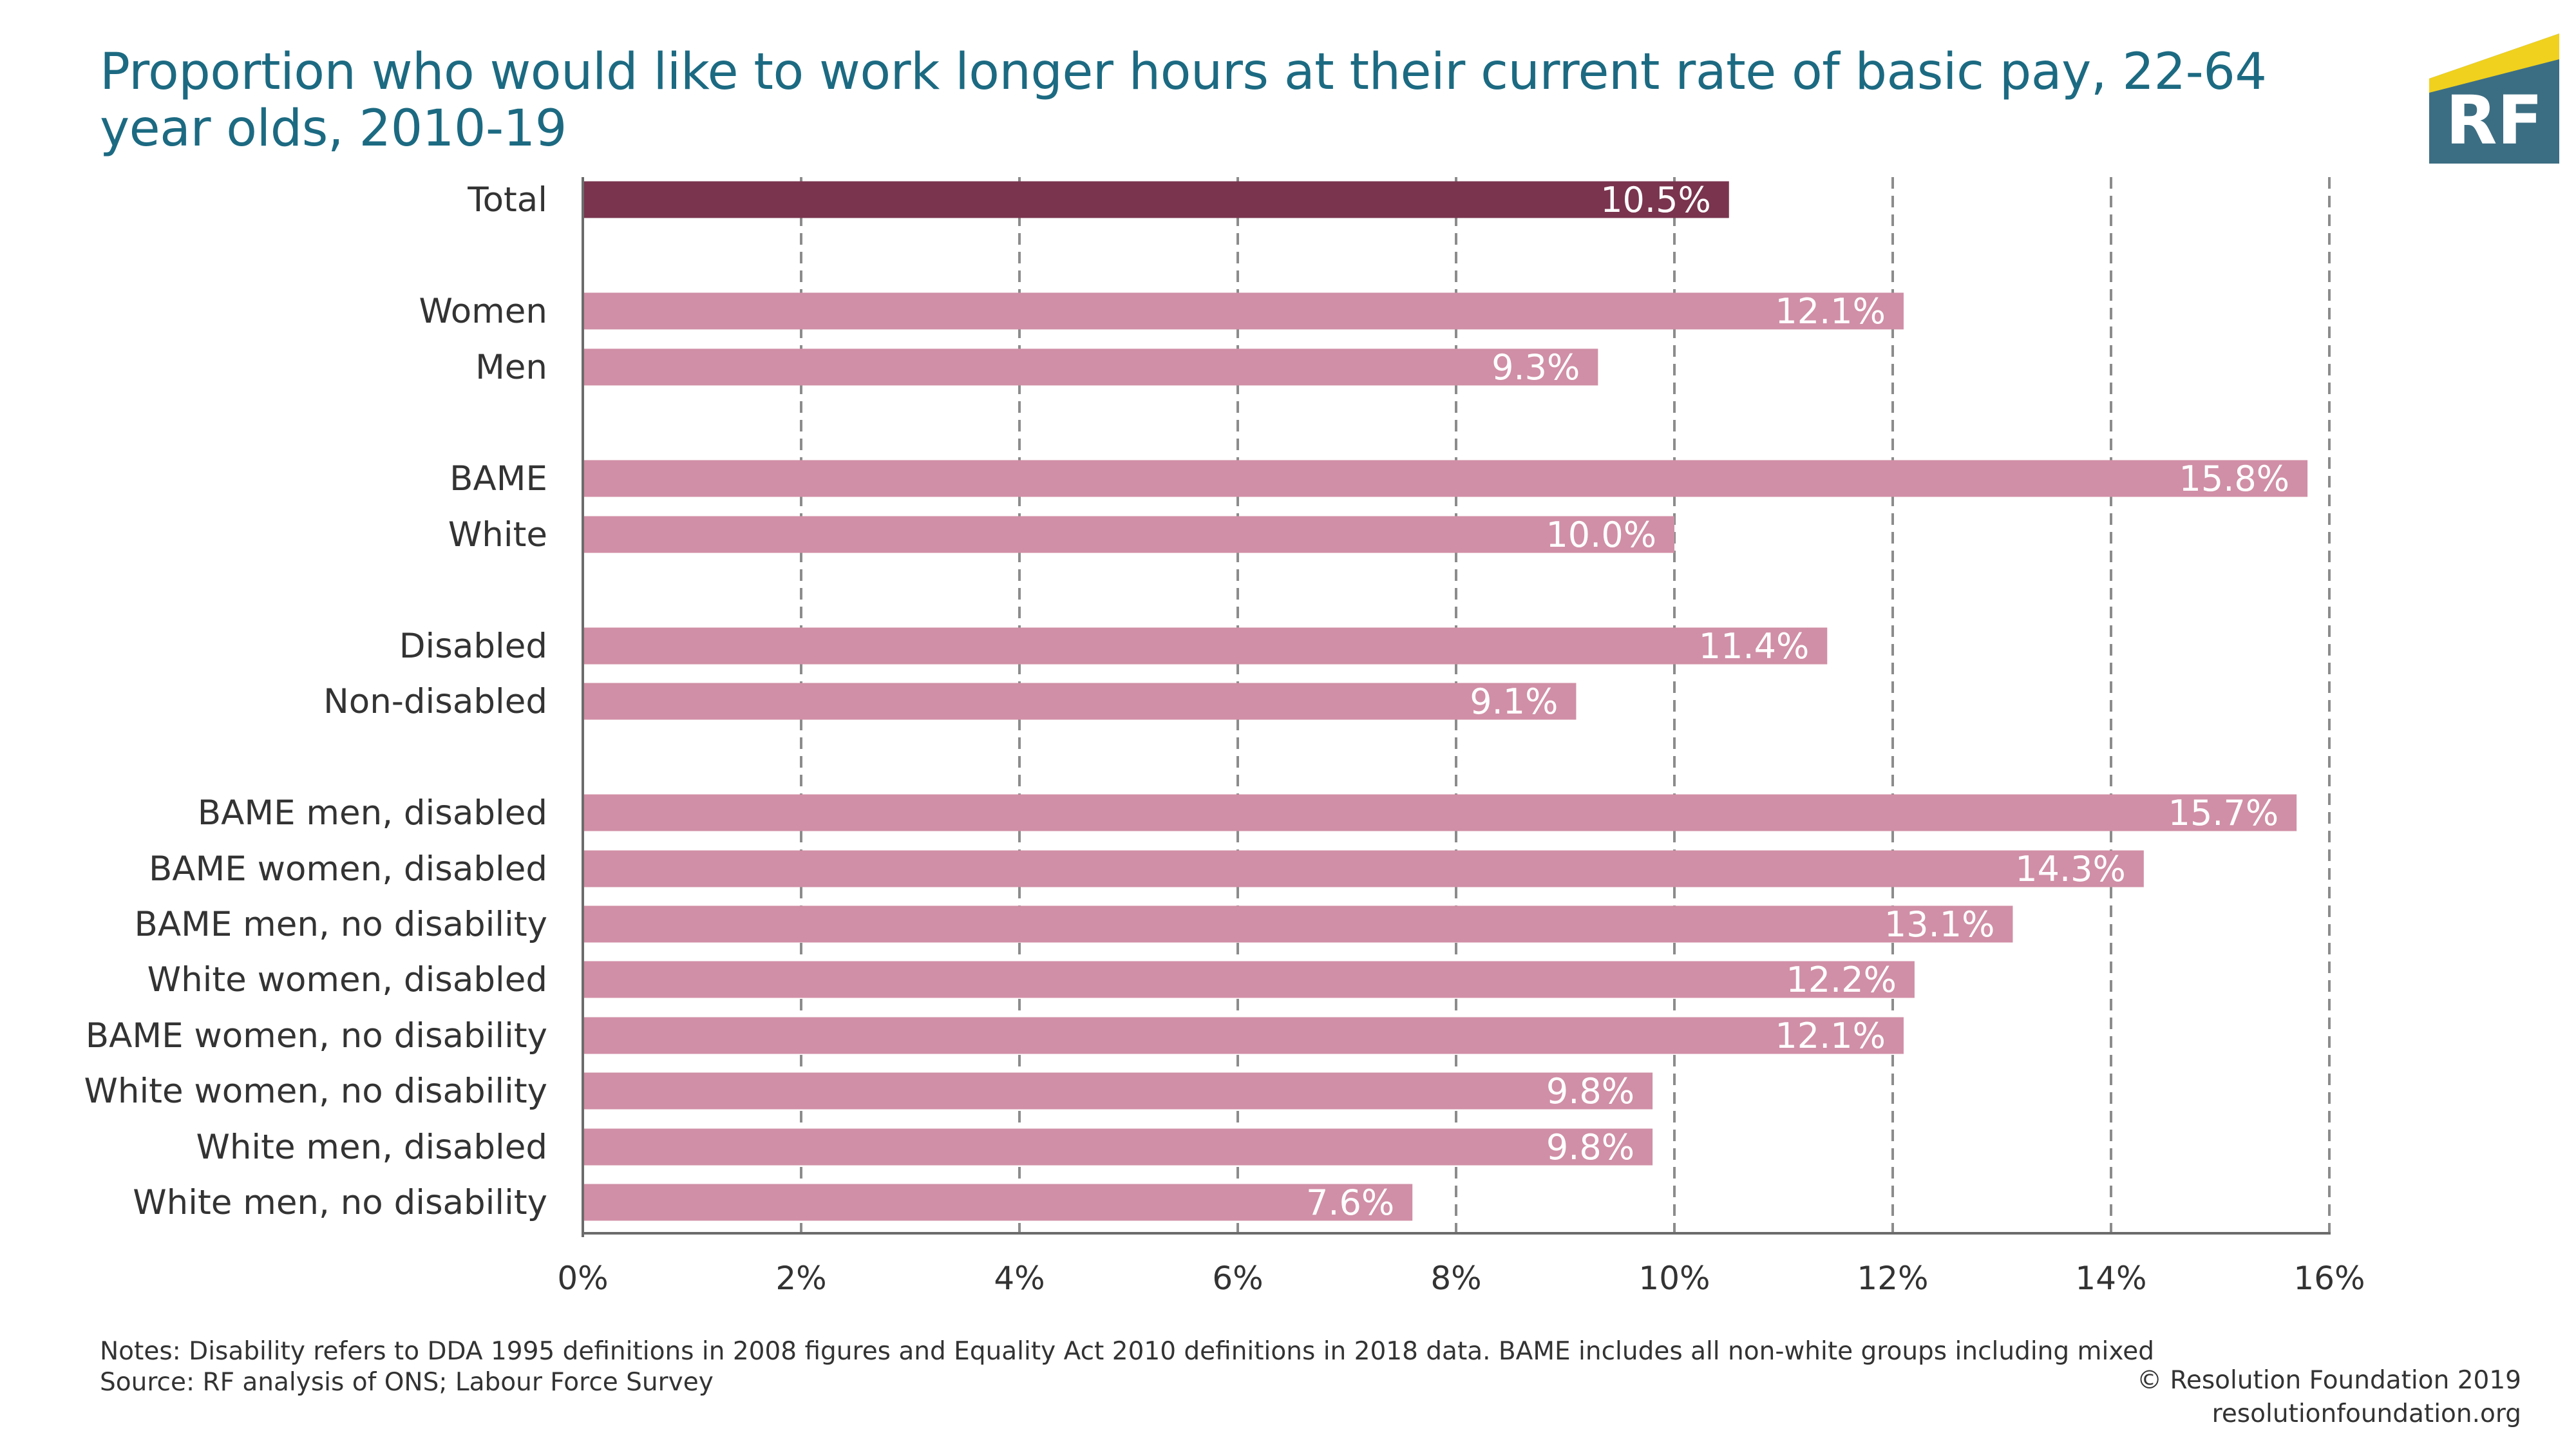  What do you see at coordinates (2223, 813) in the screenshot?
I see `data-label: 15.7%` at bounding box center [2223, 813].